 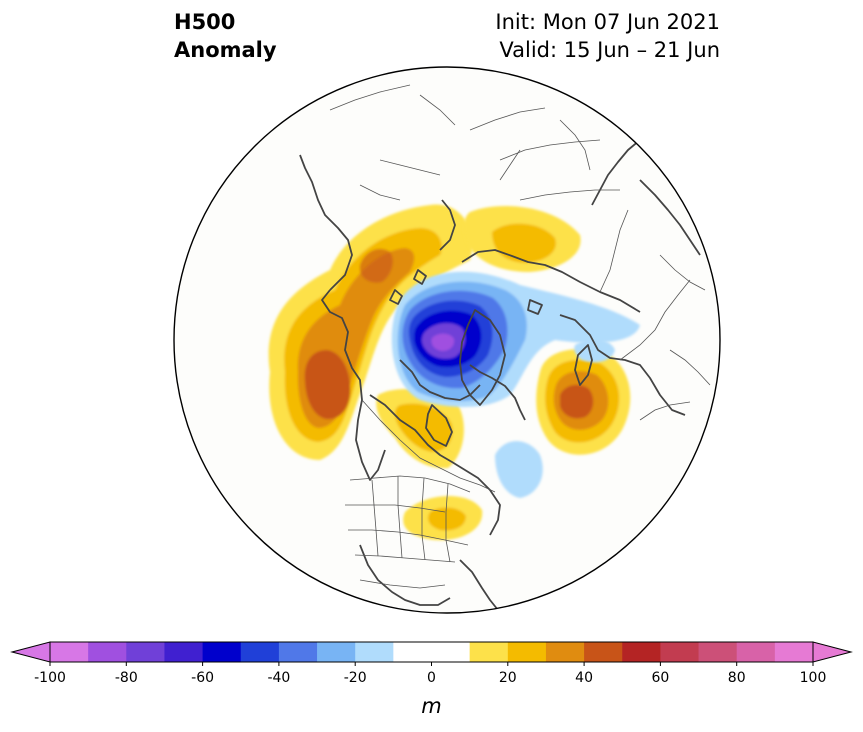 I want to click on init-date: Init: Mon 07 Jun 2021, so click(x=607, y=22).